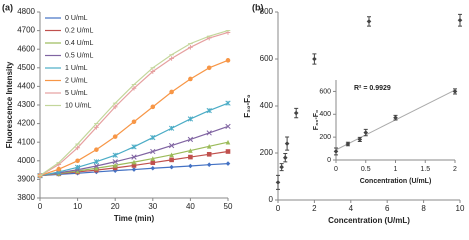  I want to click on y-tick-label: 4300, so click(26, 104).